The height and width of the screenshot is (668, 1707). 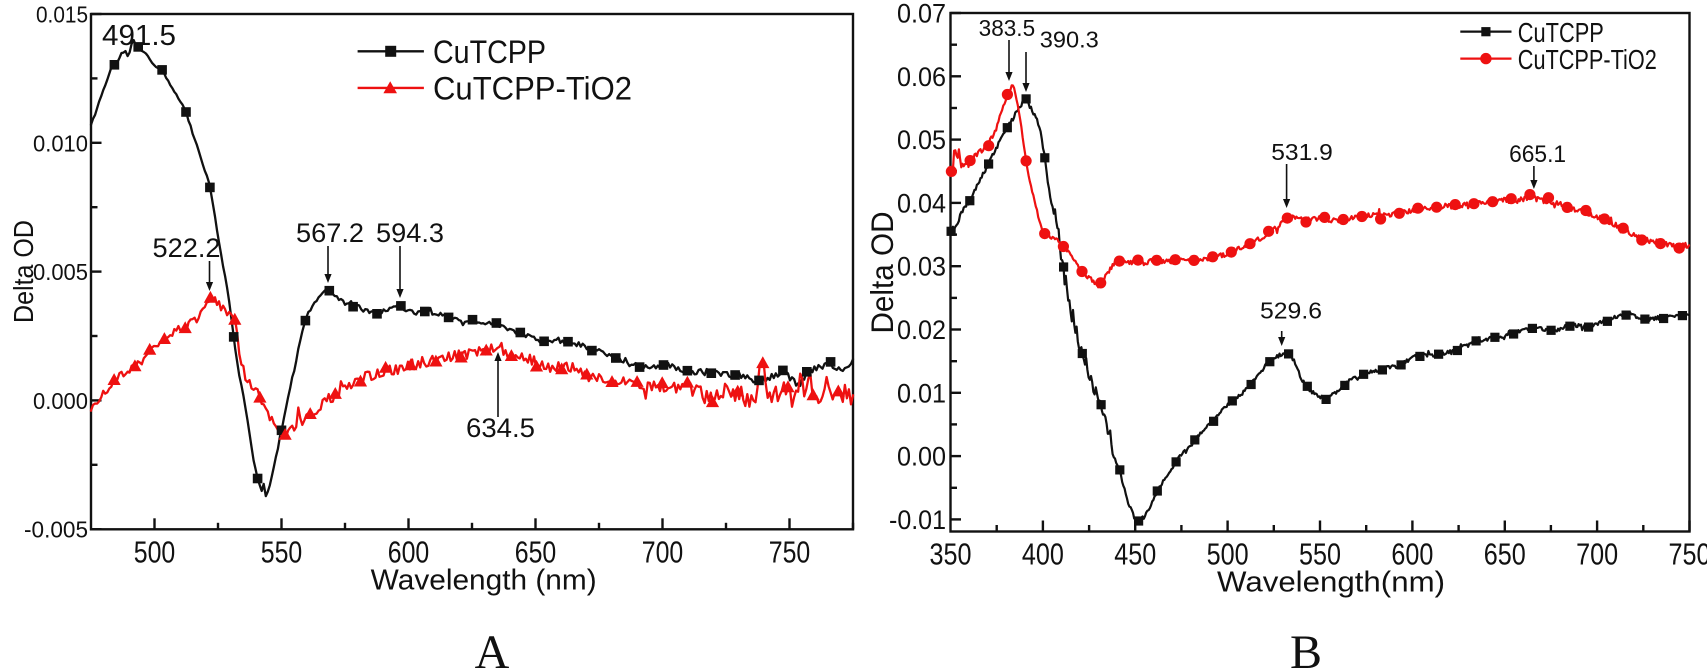 I want to click on svg-text: 0.03, so click(x=921, y=267).